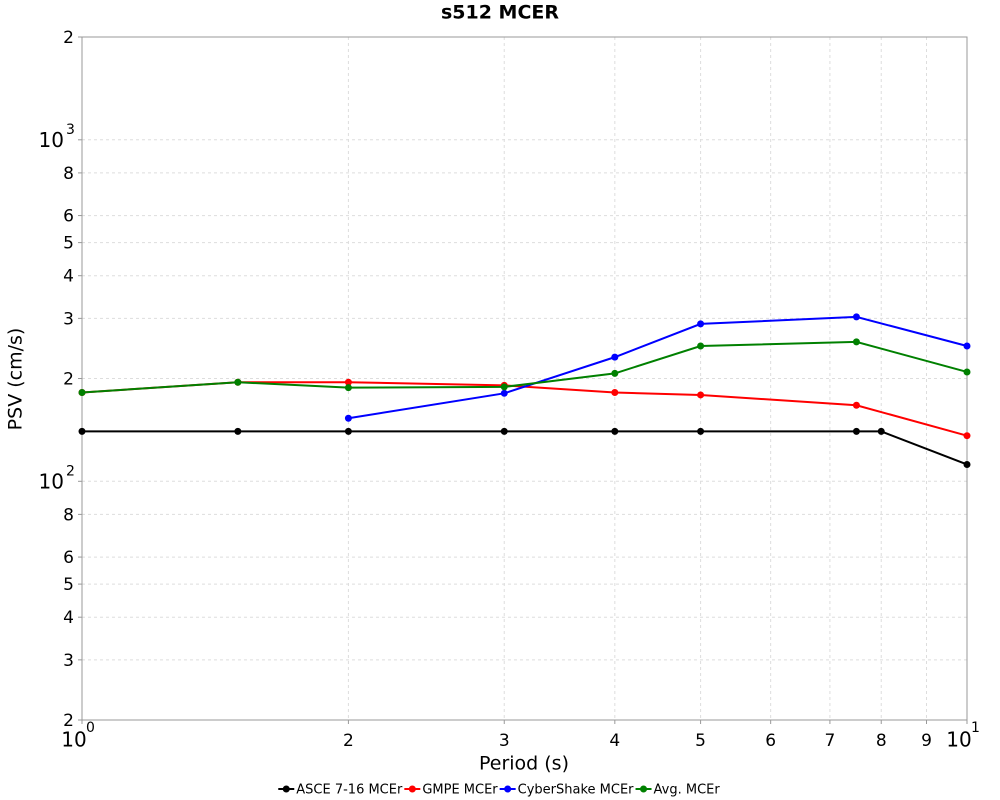  I want to click on legend-item: GMPE MCEr, so click(451, 790).